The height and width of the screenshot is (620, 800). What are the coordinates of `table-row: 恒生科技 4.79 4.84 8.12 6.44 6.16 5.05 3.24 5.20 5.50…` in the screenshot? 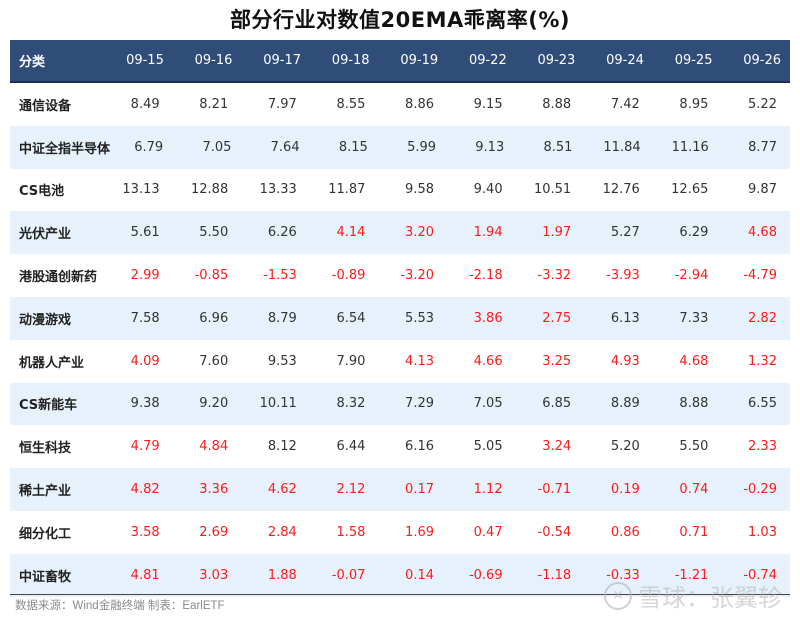 It's located at (400, 446).